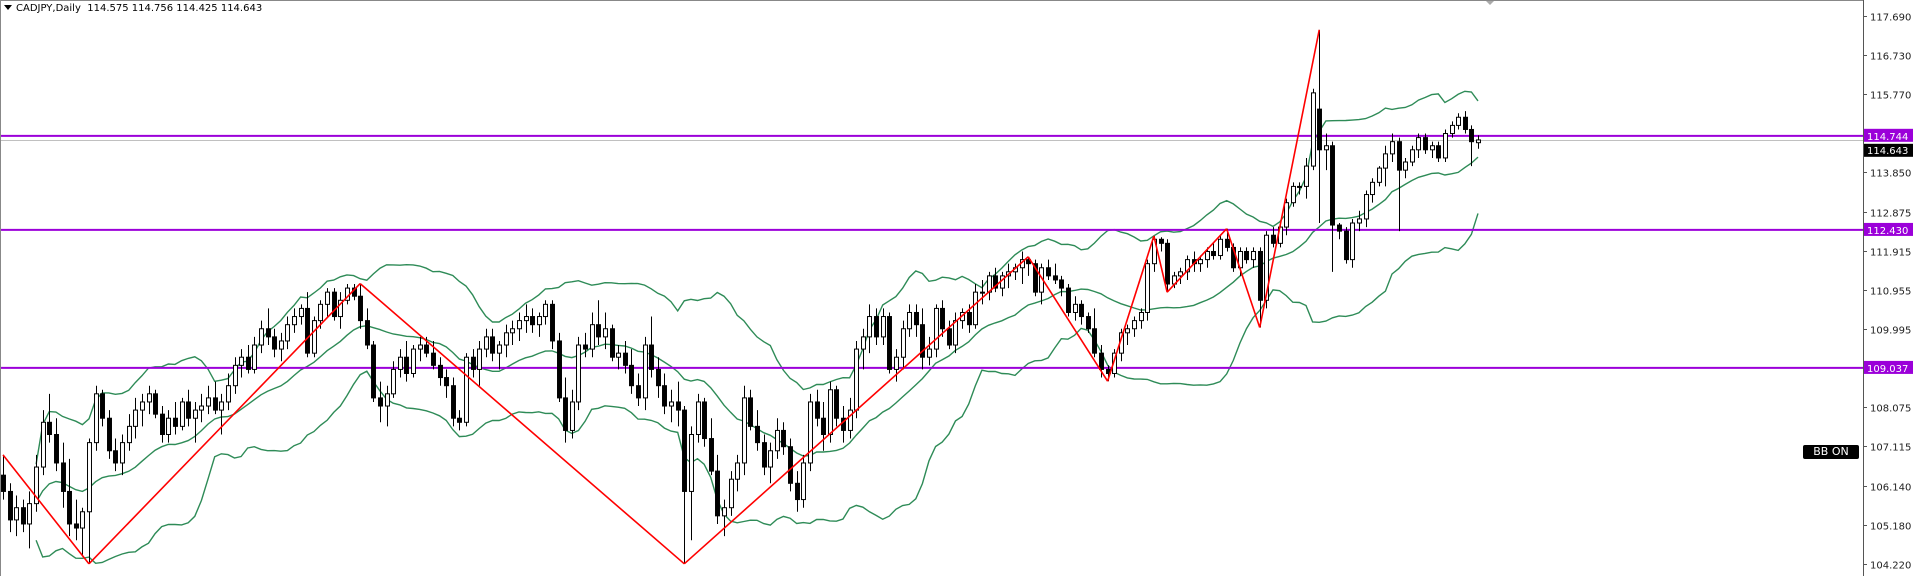 The height and width of the screenshot is (576, 1913). What do you see at coordinates (8, 7) in the screenshot?
I see `collapse-triangle-icon` at bounding box center [8, 7].